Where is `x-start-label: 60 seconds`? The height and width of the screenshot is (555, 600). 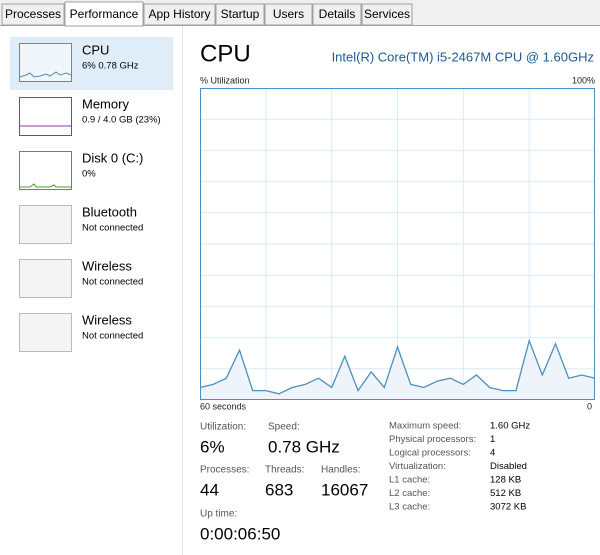
x-start-label: 60 seconds is located at coordinates (223, 406).